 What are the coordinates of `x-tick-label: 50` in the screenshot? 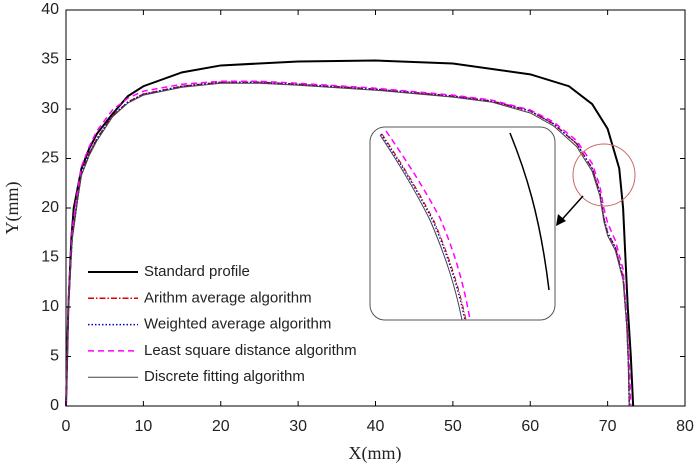 It's located at (453, 426).